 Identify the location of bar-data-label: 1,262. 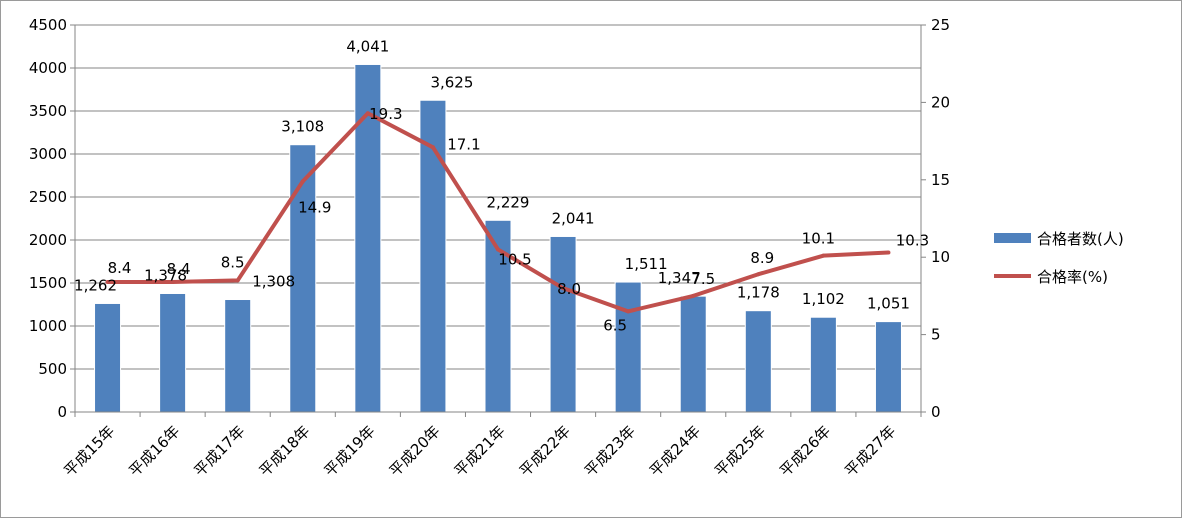
(95, 285).